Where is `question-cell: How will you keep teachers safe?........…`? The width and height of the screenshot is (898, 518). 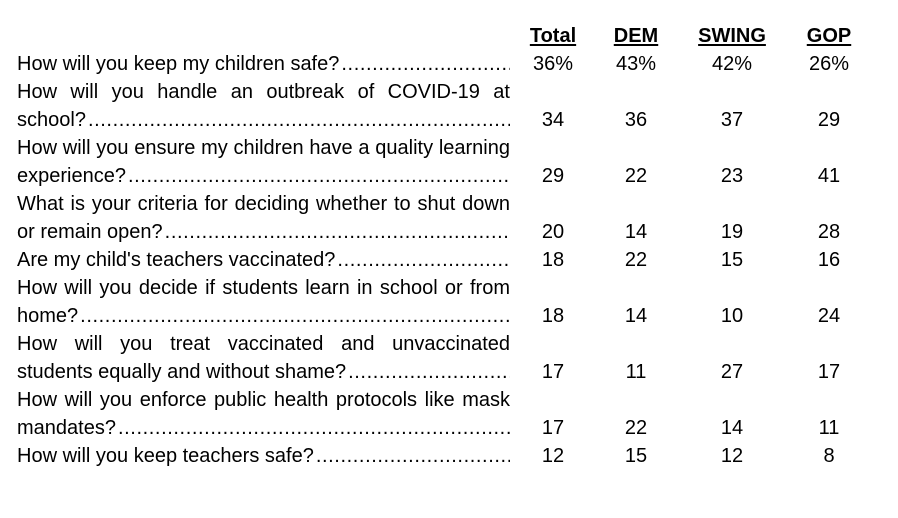
question-cell: How will you keep teachers safe?........… is located at coordinates (263, 456).